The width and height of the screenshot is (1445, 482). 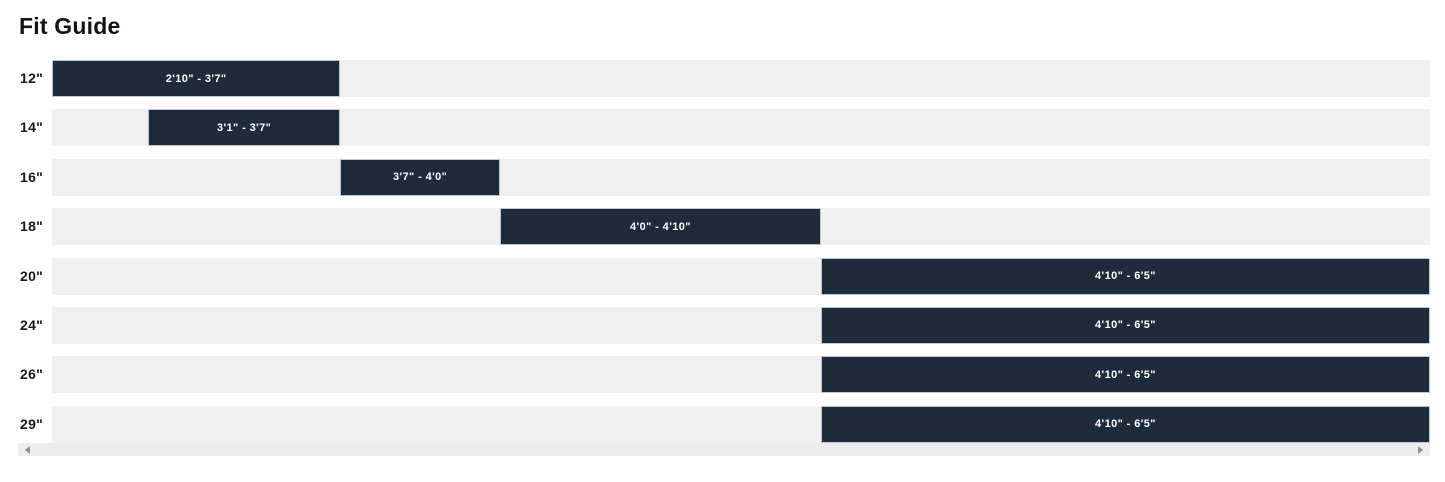 I want to click on wheel-size-label: 16", so click(x=32, y=176).